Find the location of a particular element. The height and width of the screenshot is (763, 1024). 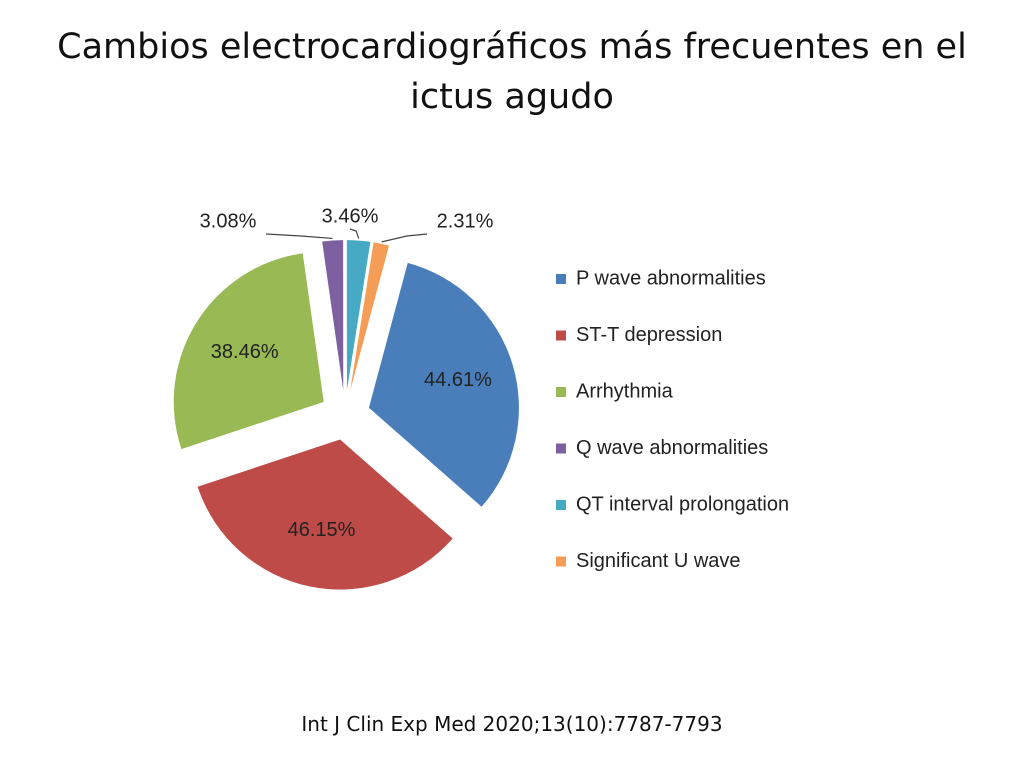

data-label: 2.31% is located at coordinates (465, 221).